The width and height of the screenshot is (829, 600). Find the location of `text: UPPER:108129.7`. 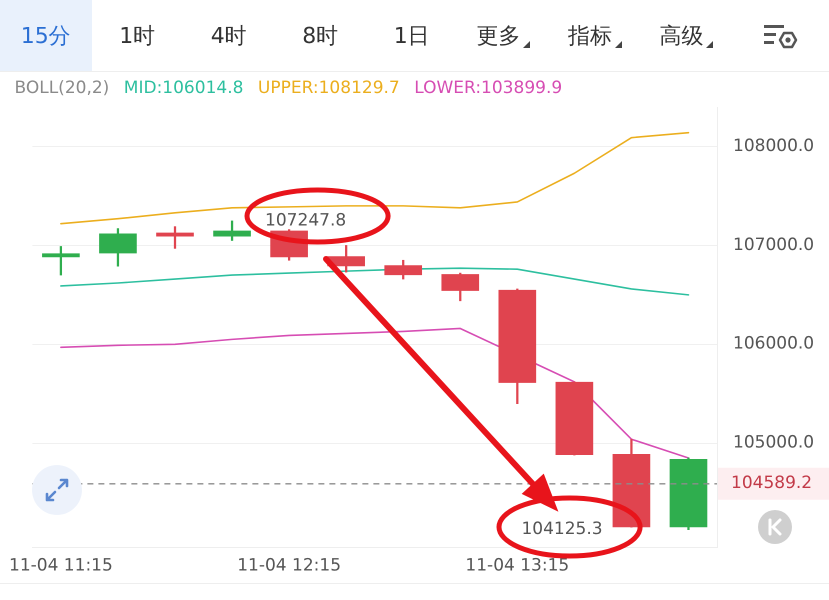

text: UPPER:108129.7 is located at coordinates (329, 88).